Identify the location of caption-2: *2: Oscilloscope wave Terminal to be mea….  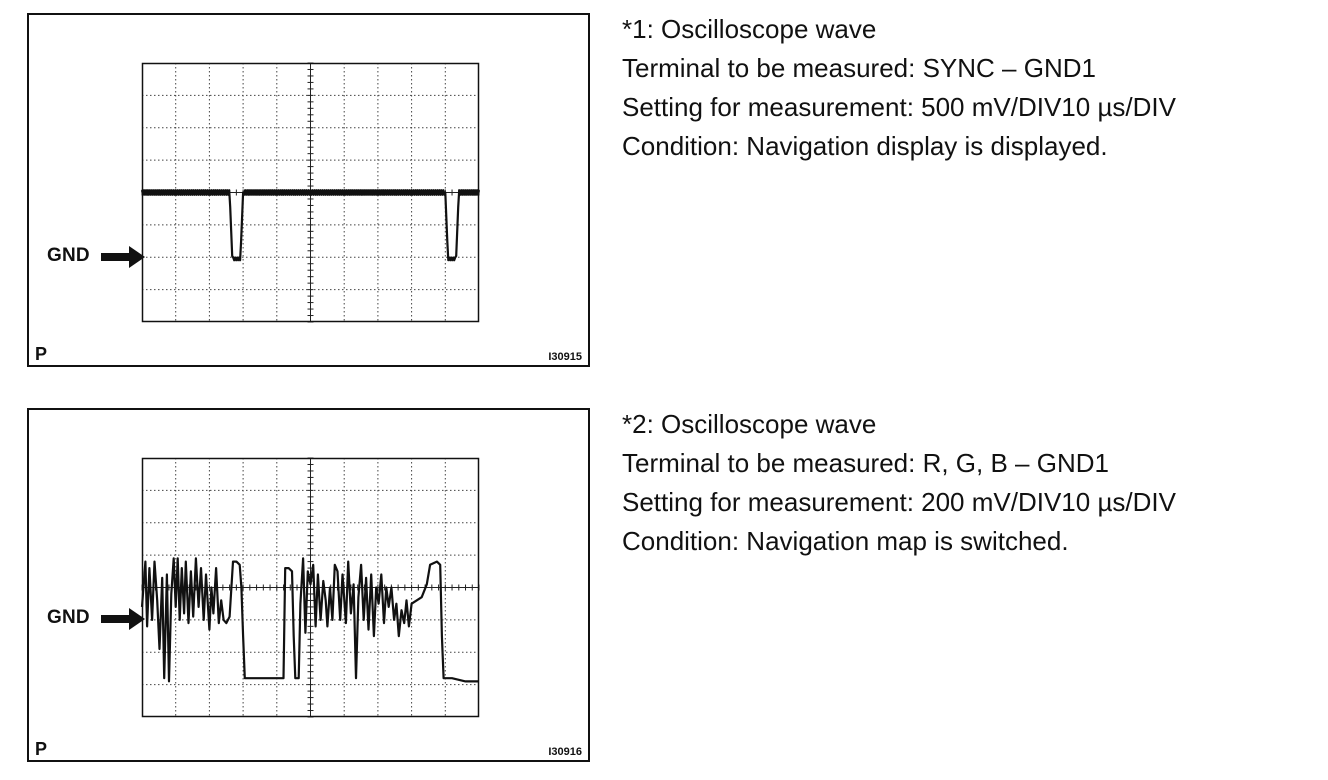
(899, 483).